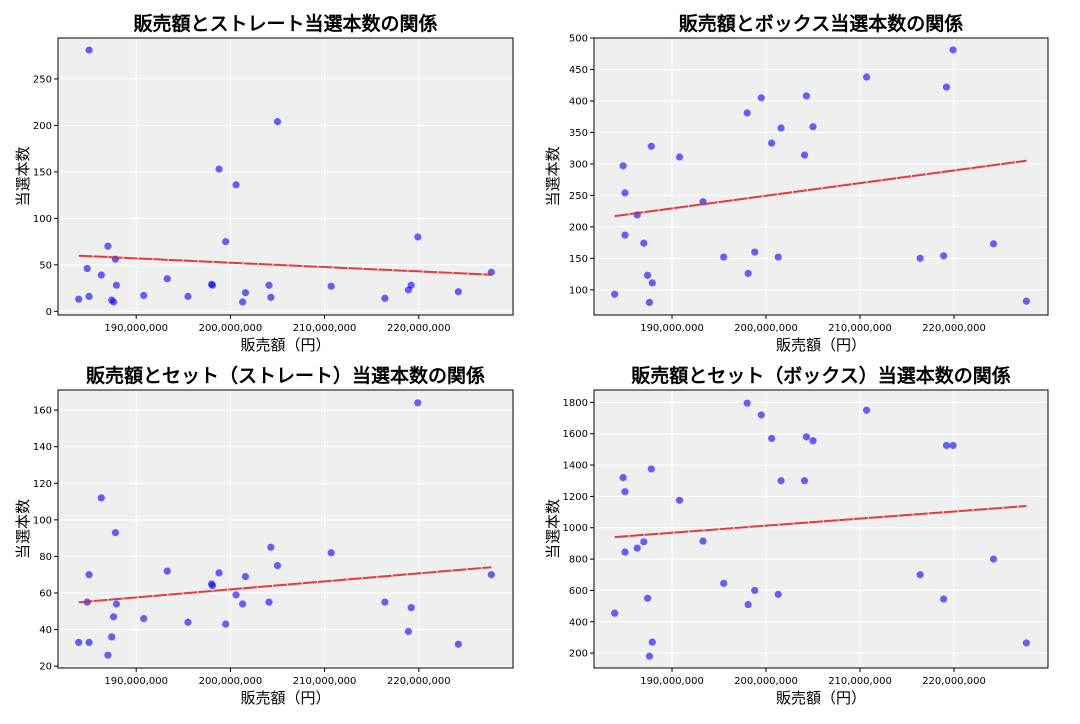 Image resolution: width=1080 pixels, height=724 pixels. Describe the element at coordinates (578, 164) in the screenshot. I see `y-tick-label: 300` at that location.